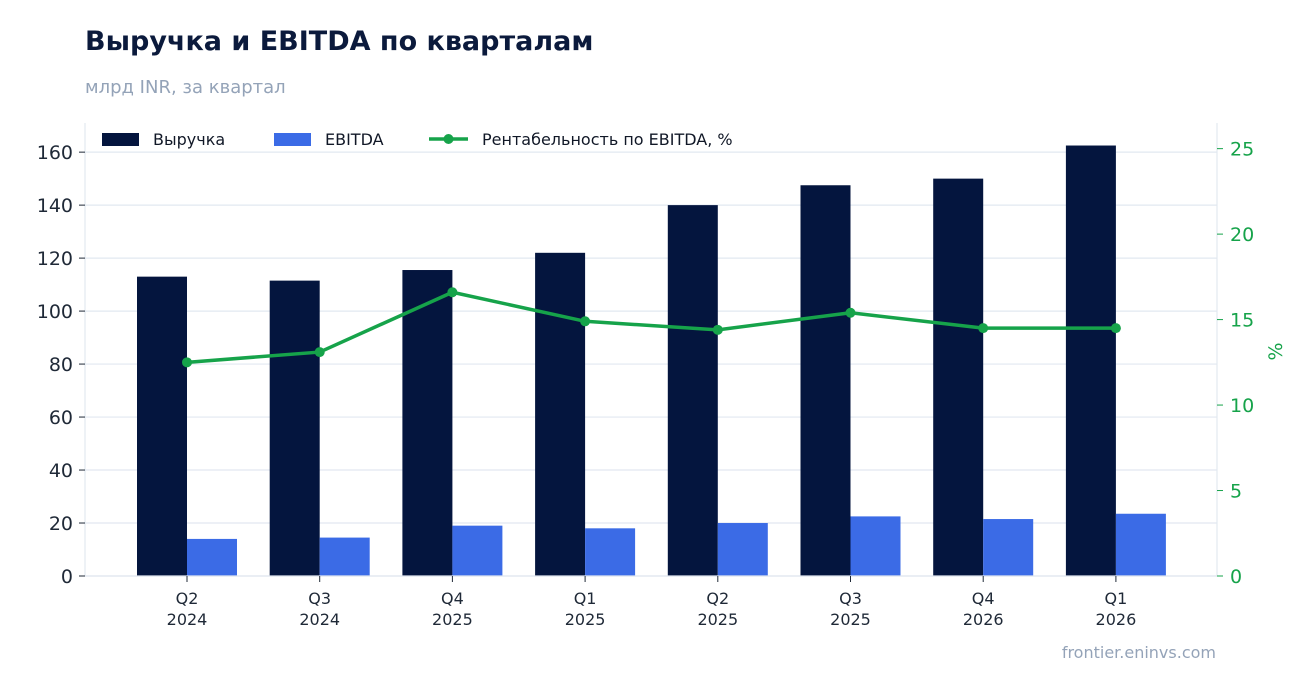  Describe the element at coordinates (607, 139) in the screenshot. I see `legend-label-margin: Рентабельность по EBITDA, %` at that location.